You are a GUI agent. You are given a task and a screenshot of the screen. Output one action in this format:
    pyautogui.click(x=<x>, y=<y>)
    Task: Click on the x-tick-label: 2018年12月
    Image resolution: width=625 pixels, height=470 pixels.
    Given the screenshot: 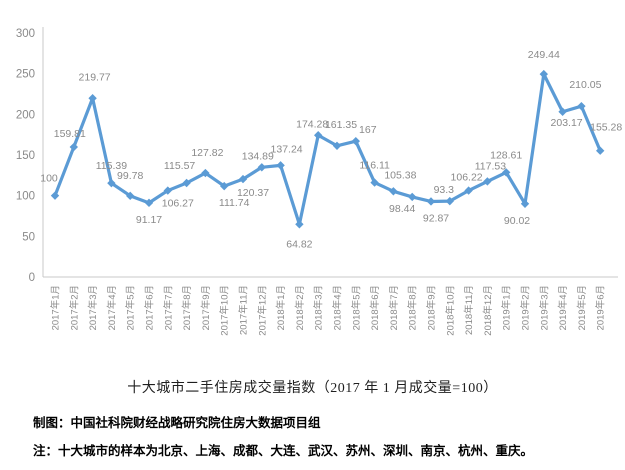 What is the action you would take?
    pyautogui.click(x=488, y=310)
    